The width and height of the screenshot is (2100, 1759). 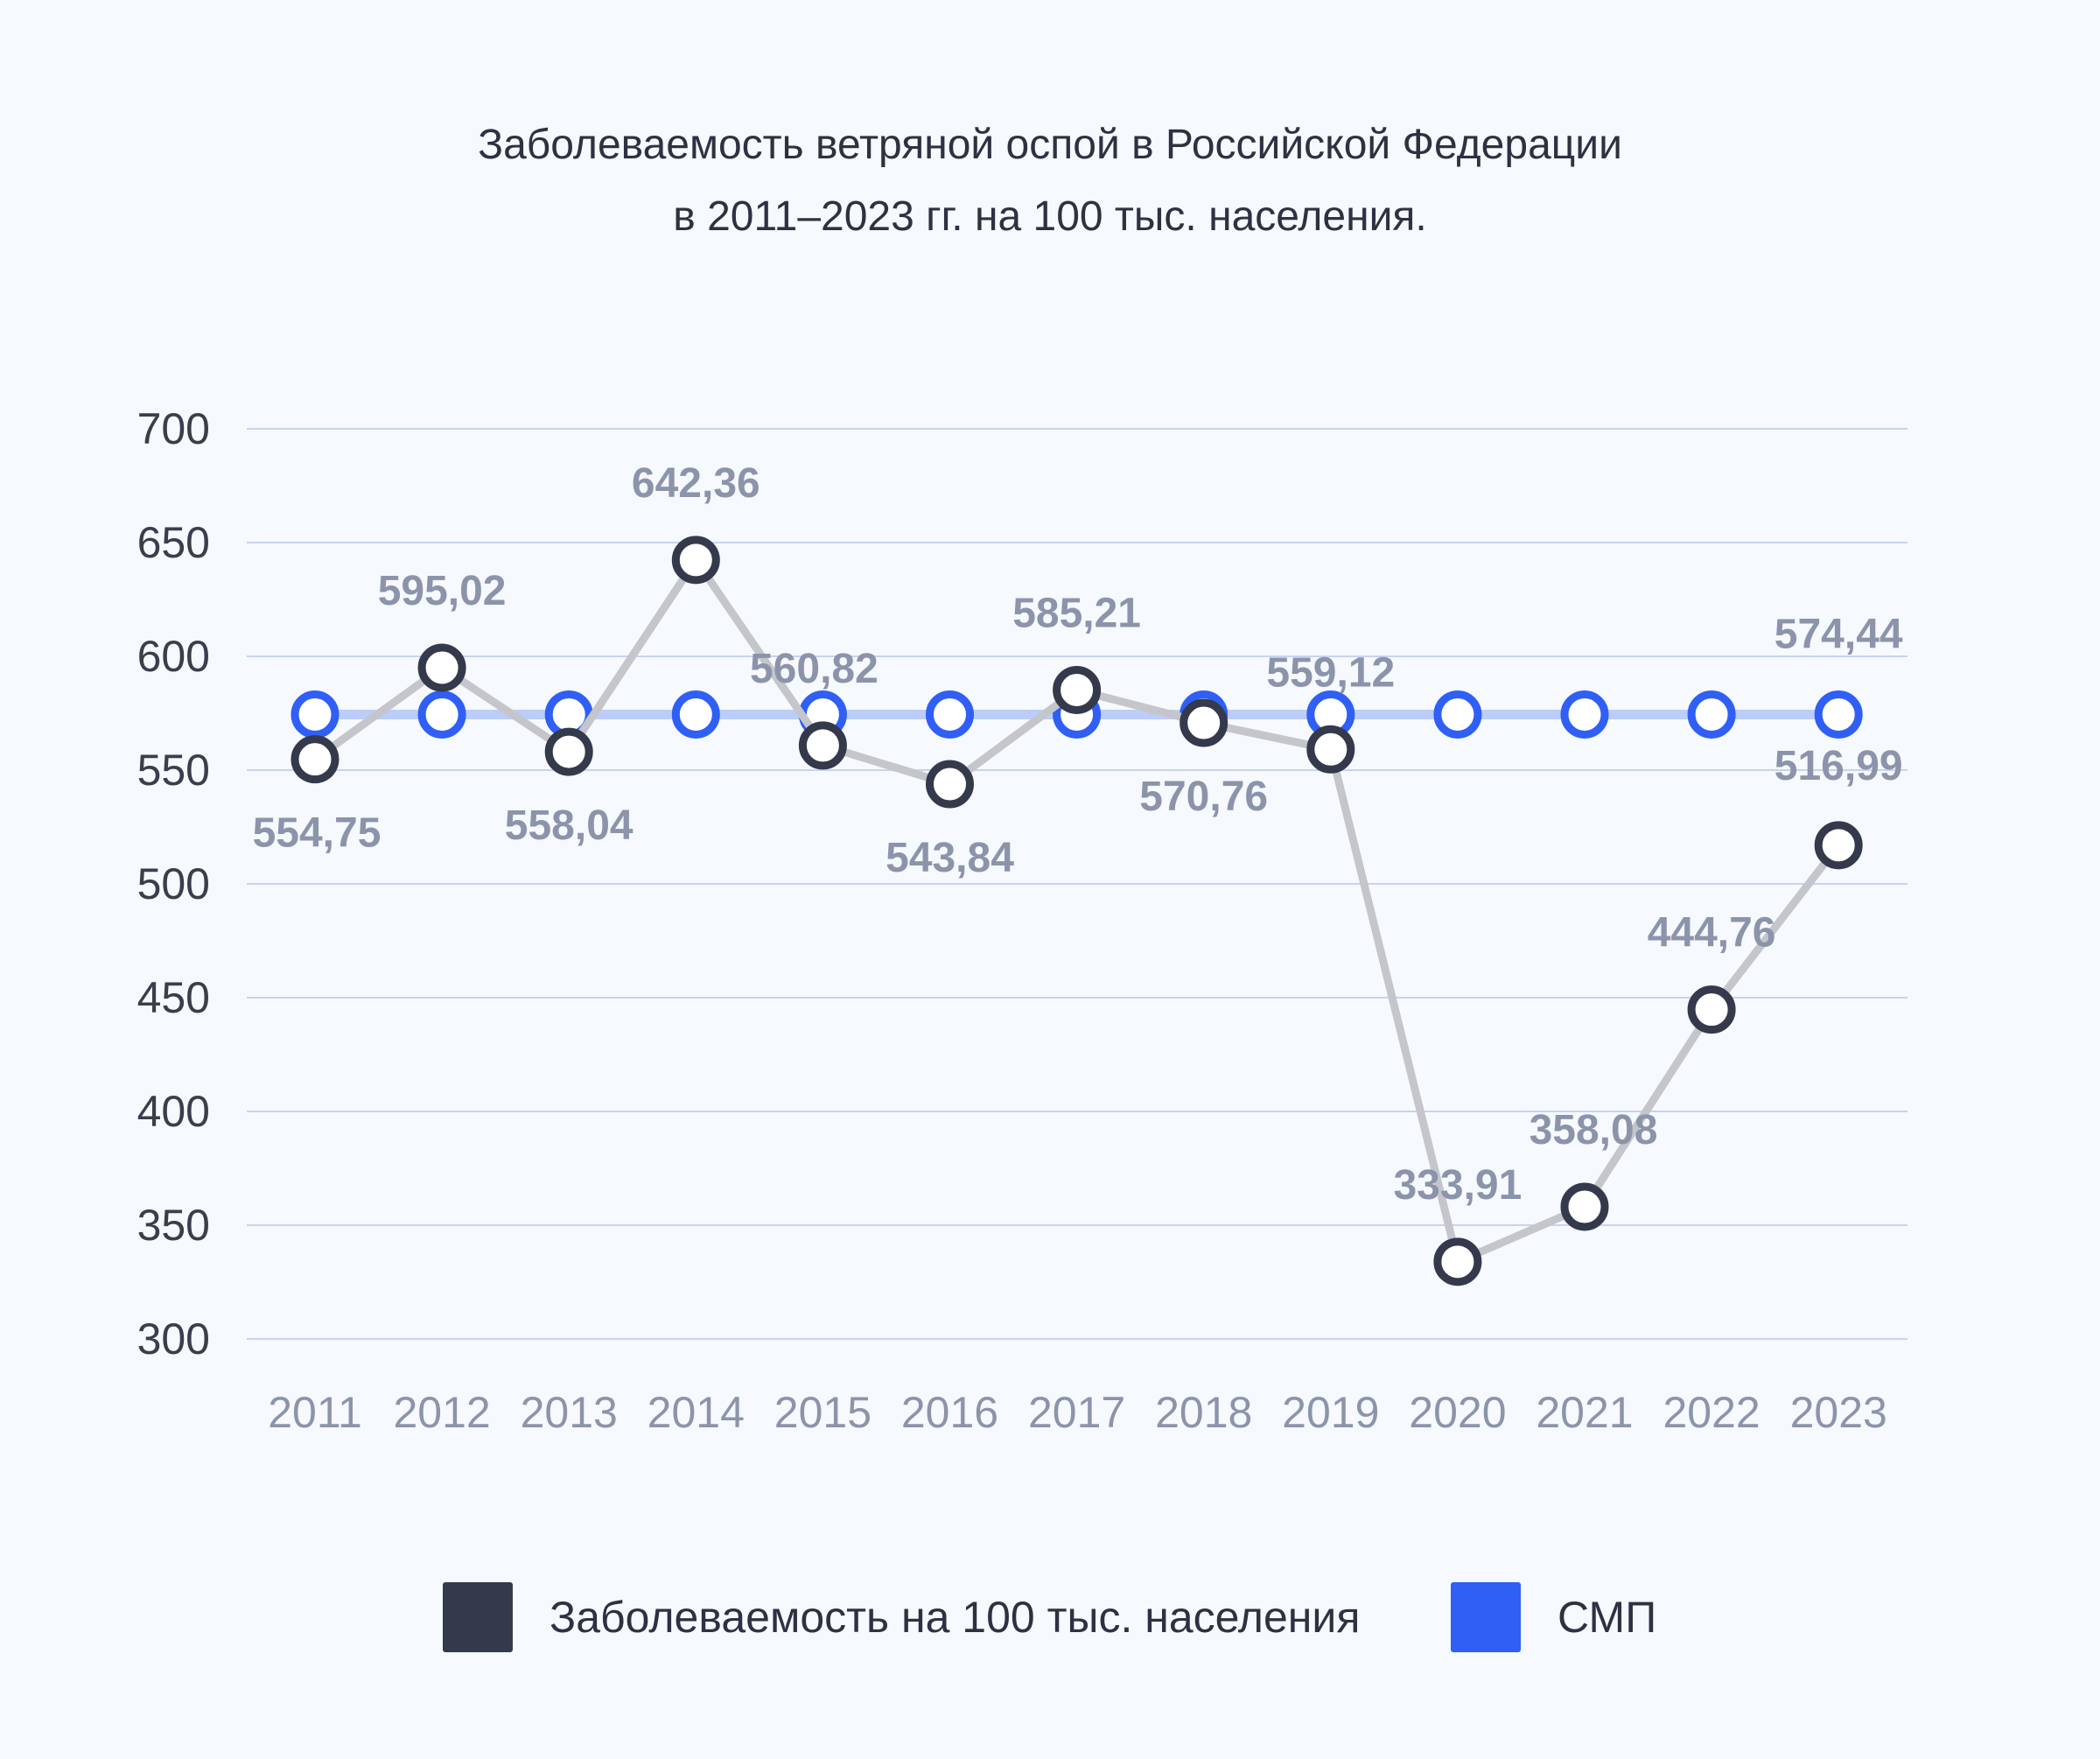 What do you see at coordinates (1838, 714) in the screenshot?
I see `smp-point-2023` at bounding box center [1838, 714].